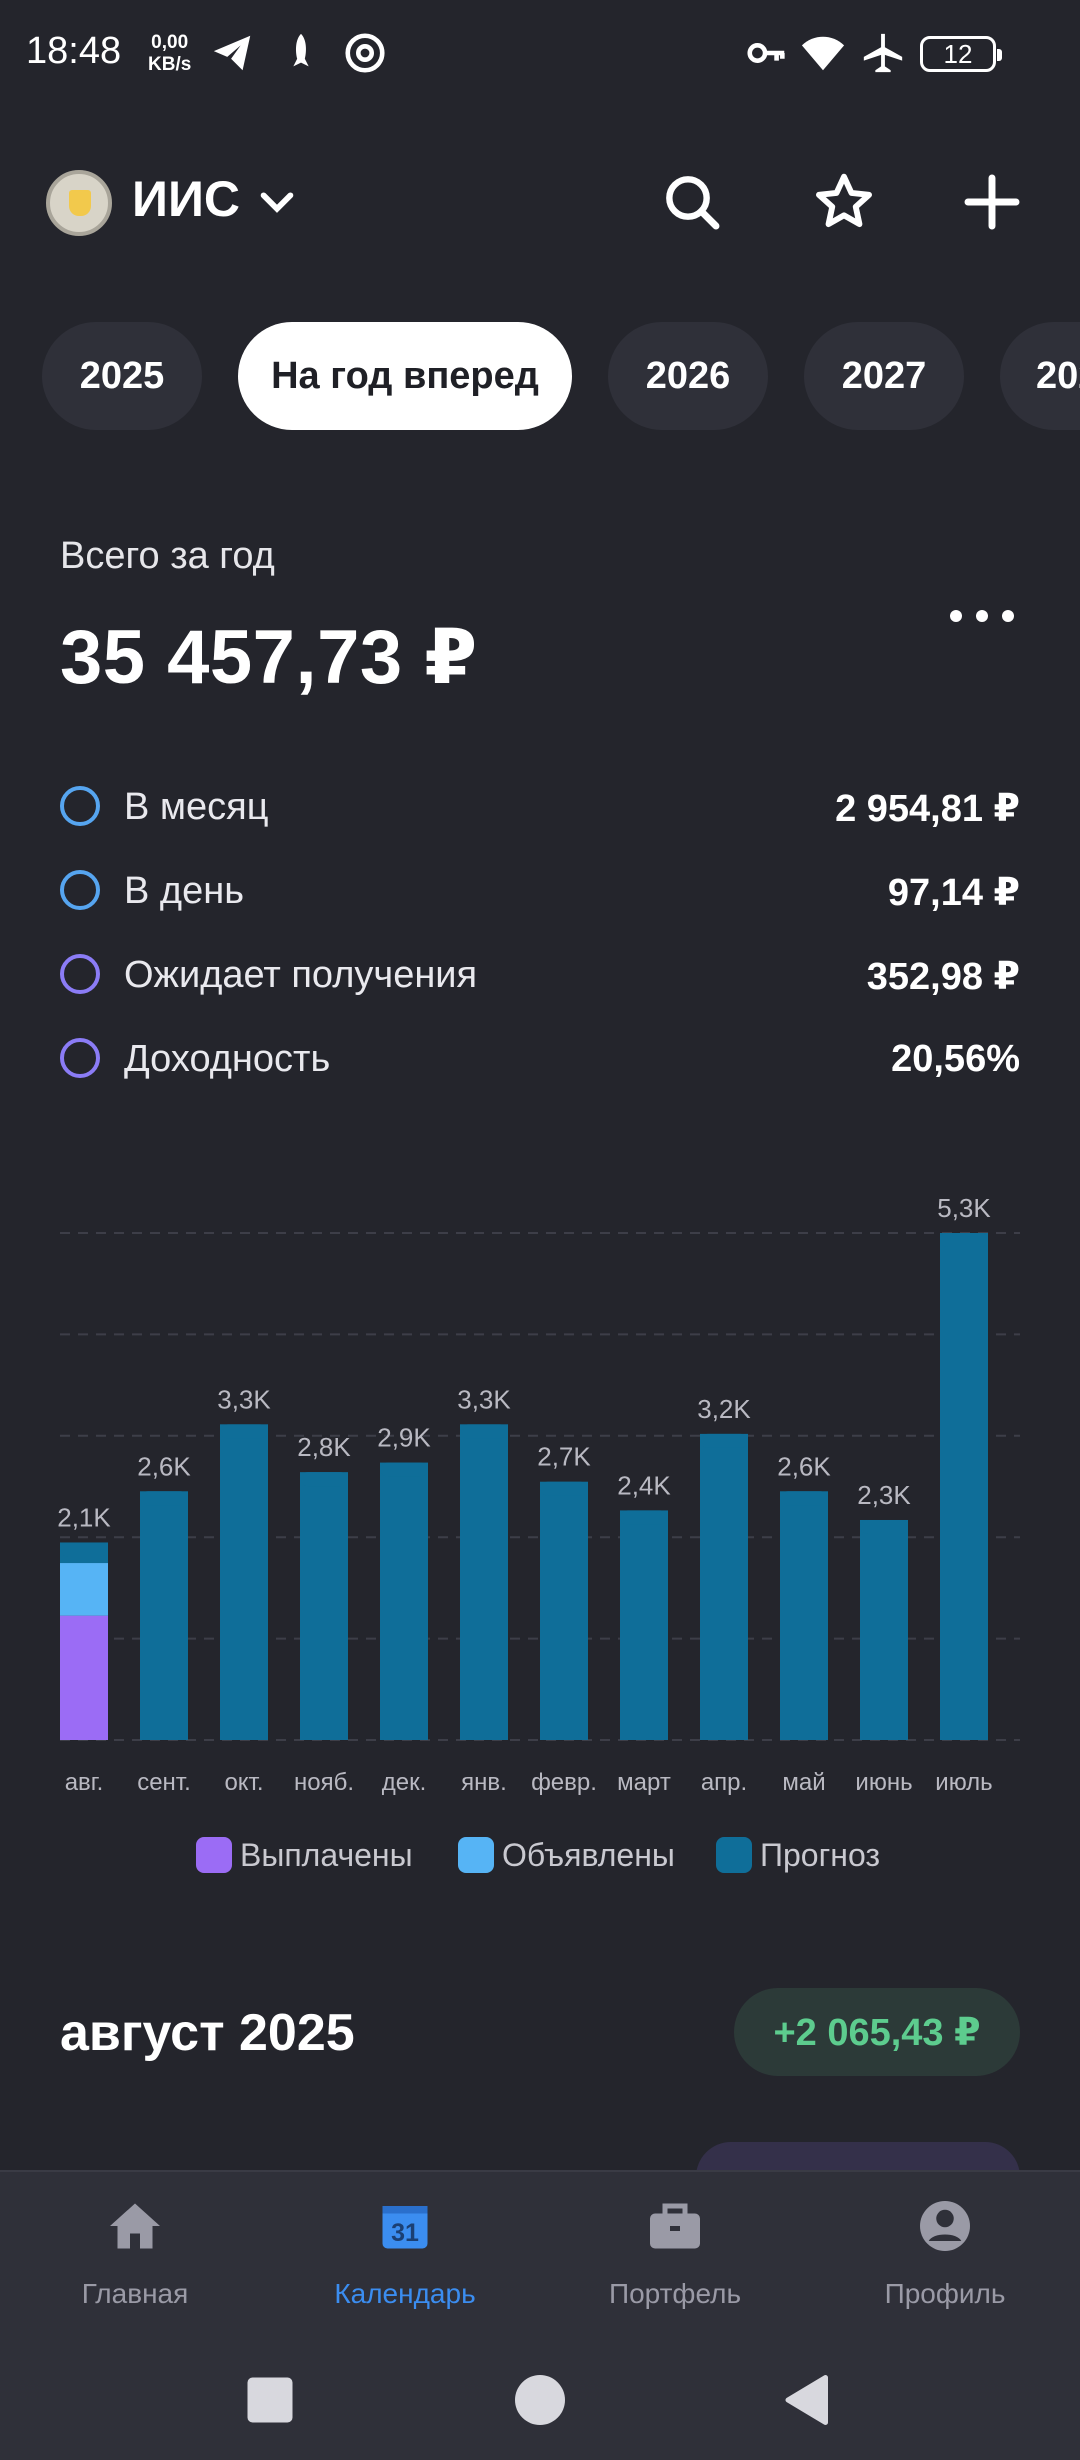  I want to click on legend-swatch-forecast, so click(734, 1855).